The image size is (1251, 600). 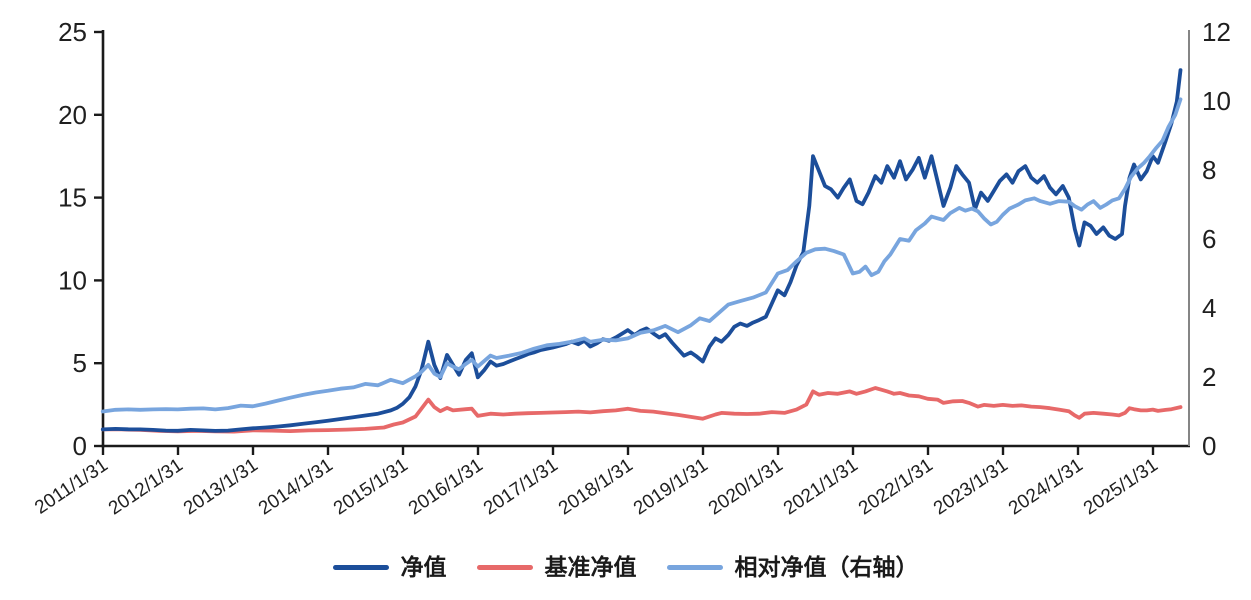 I want to click on left-axis-tick-label: 10, so click(x=72, y=280).